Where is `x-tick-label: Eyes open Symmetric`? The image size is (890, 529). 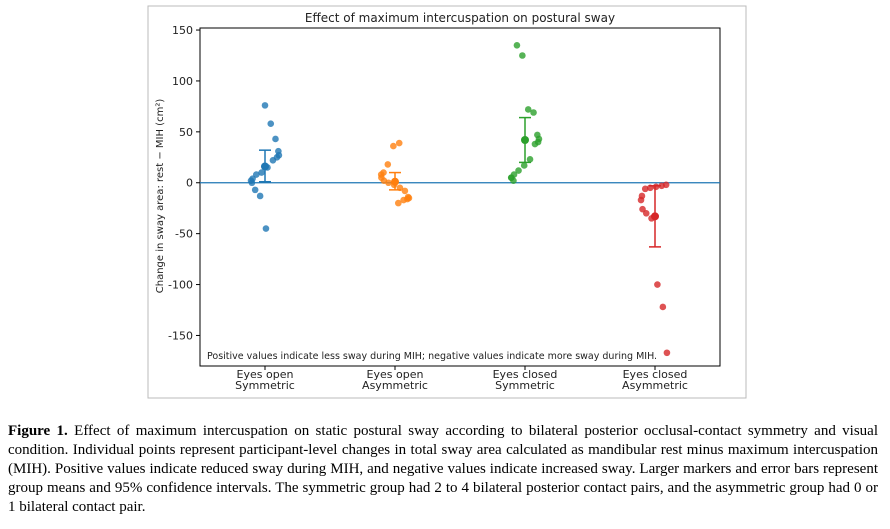 x-tick-label: Eyes open Symmetric is located at coordinates (265, 380).